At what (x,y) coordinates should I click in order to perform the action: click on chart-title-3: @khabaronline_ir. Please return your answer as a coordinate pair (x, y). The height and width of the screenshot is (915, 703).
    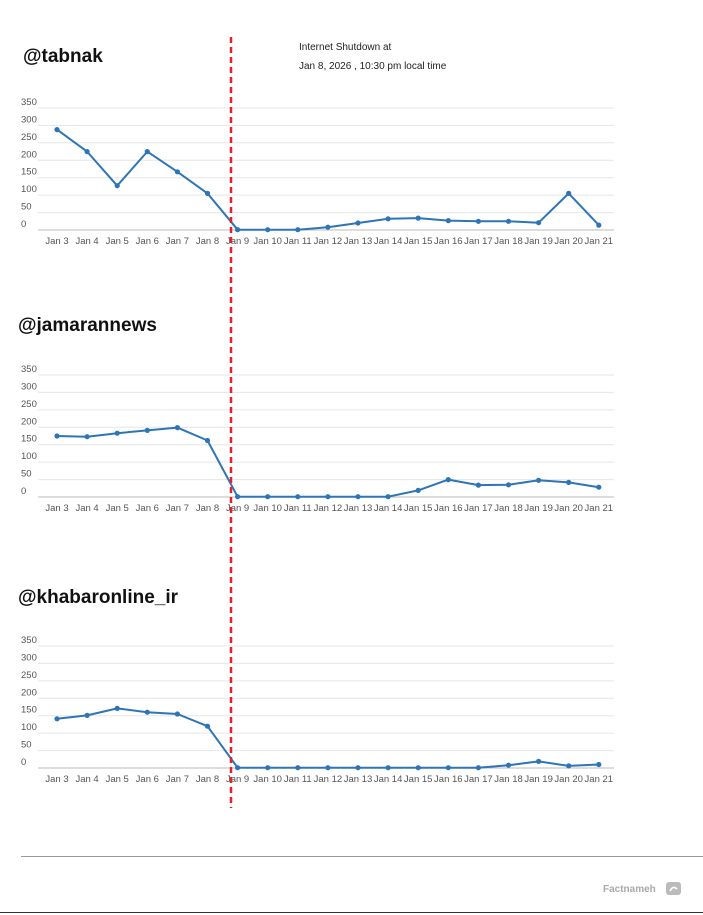
    Looking at the image, I should click on (98, 597).